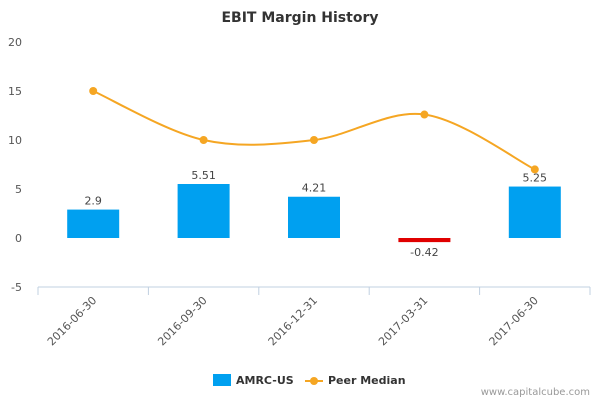  Describe the element at coordinates (18, 238) in the screenshot. I see `y-tick-label: 0` at that location.